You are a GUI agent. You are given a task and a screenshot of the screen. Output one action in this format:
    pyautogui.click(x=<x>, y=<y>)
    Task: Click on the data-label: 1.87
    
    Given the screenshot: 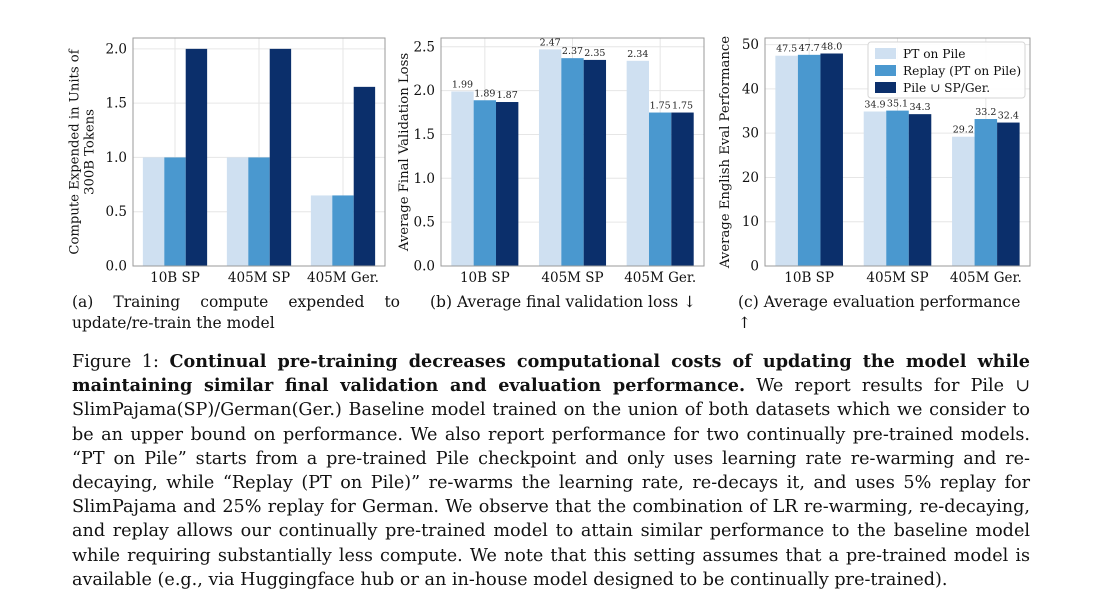 What is the action you would take?
    pyautogui.click(x=507, y=95)
    